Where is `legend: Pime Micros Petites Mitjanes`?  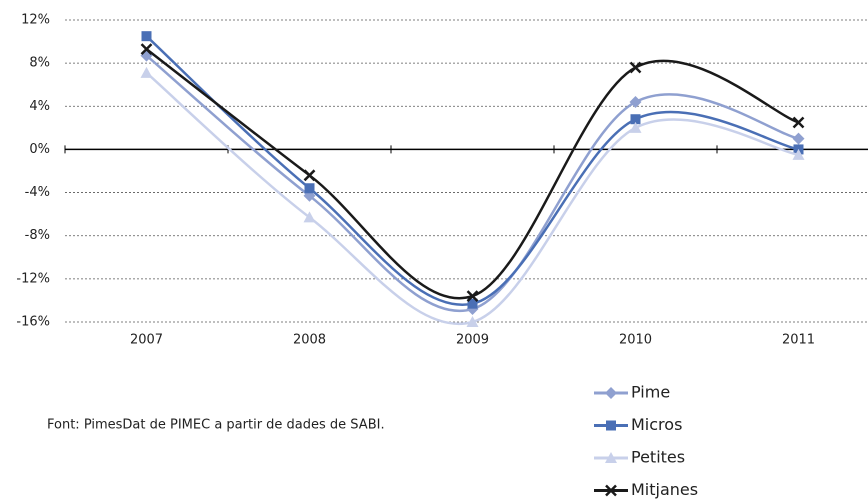 legend: Pime Micros Petites Mitjanes is located at coordinates (646, 441).